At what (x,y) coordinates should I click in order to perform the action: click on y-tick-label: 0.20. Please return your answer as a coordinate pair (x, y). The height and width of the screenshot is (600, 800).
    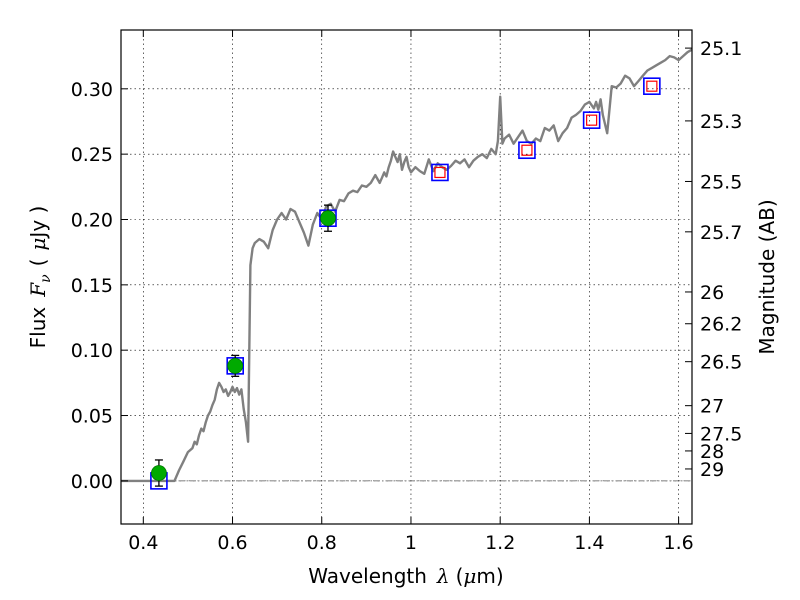
    Looking at the image, I should click on (92, 220).